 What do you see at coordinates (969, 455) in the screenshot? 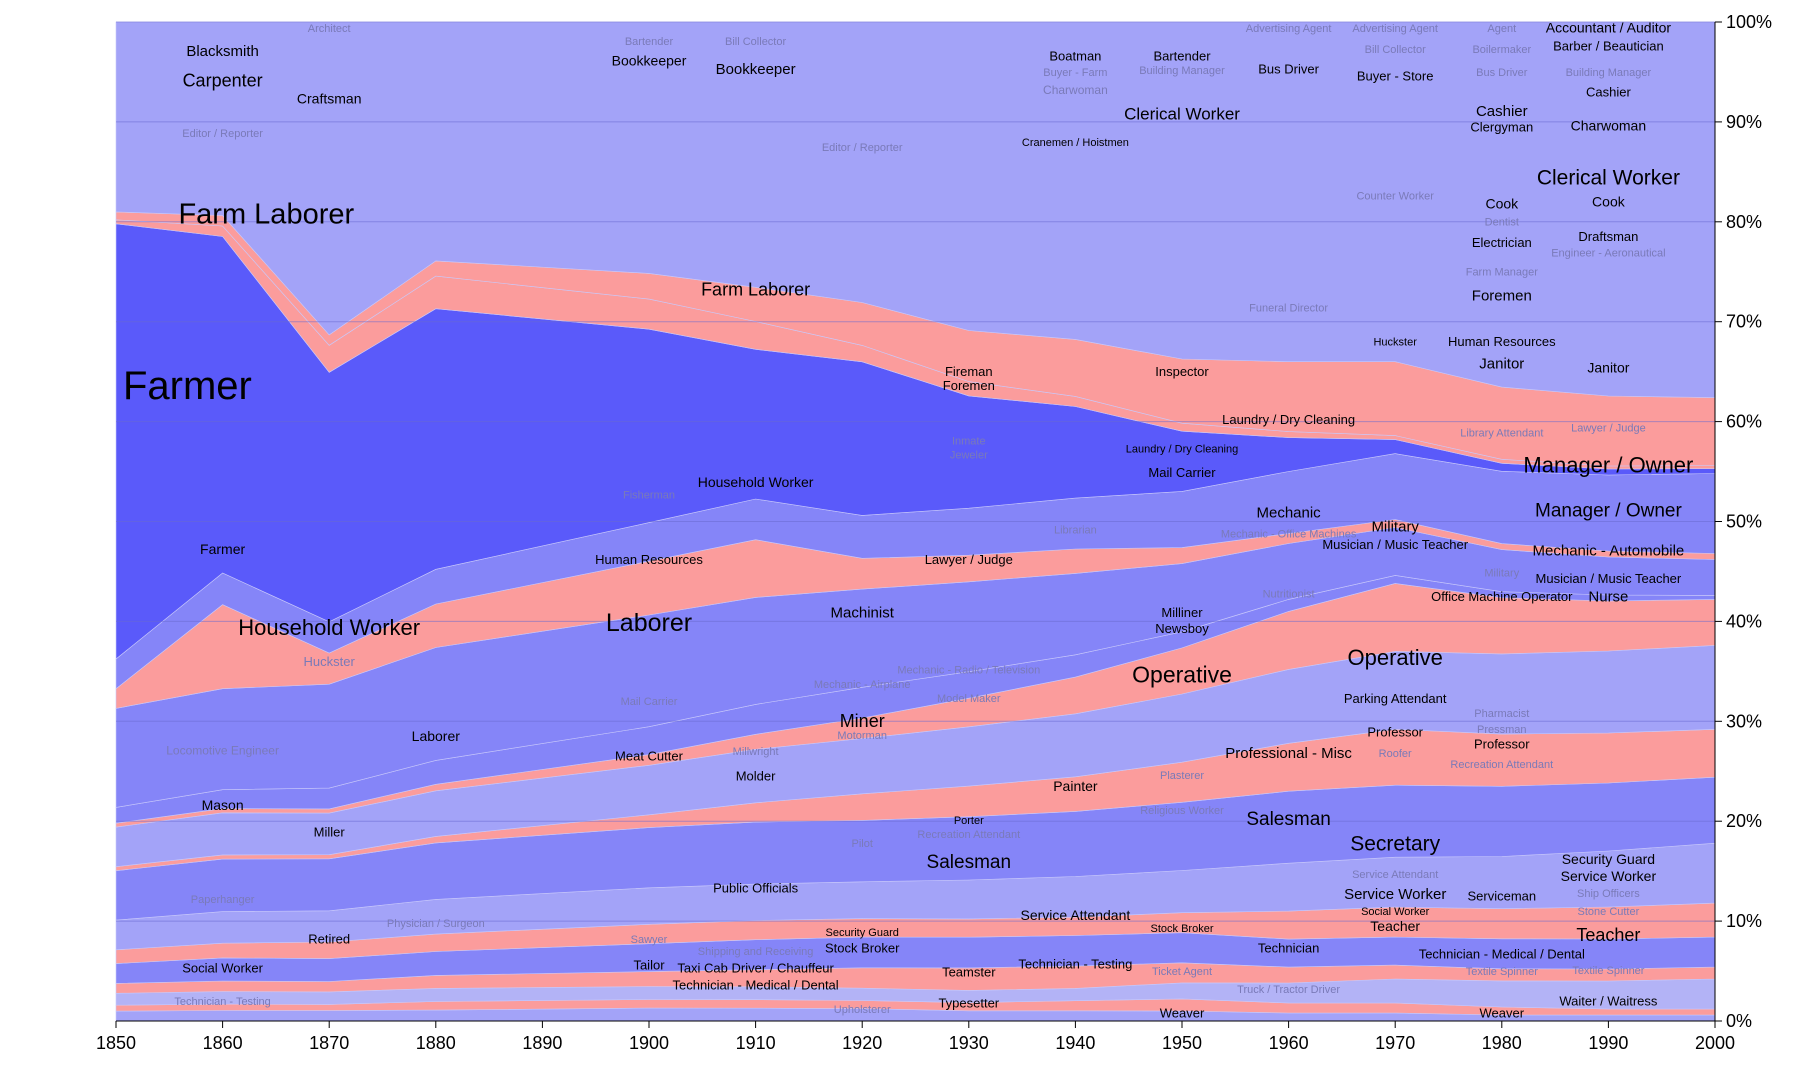
I see `area-label: Jeweler` at bounding box center [969, 455].